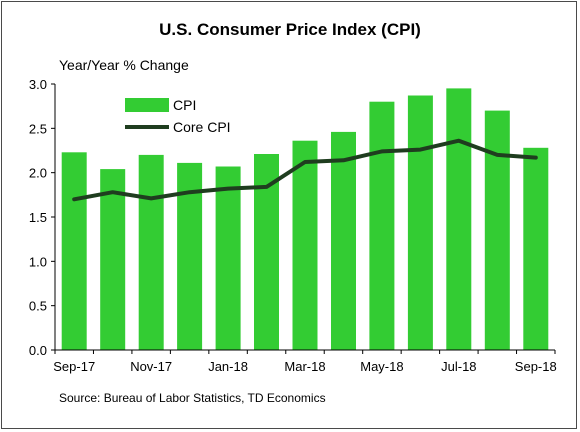 This screenshot has width=580, height=432. I want to click on x-tick-label: Mar-18, so click(304, 366).